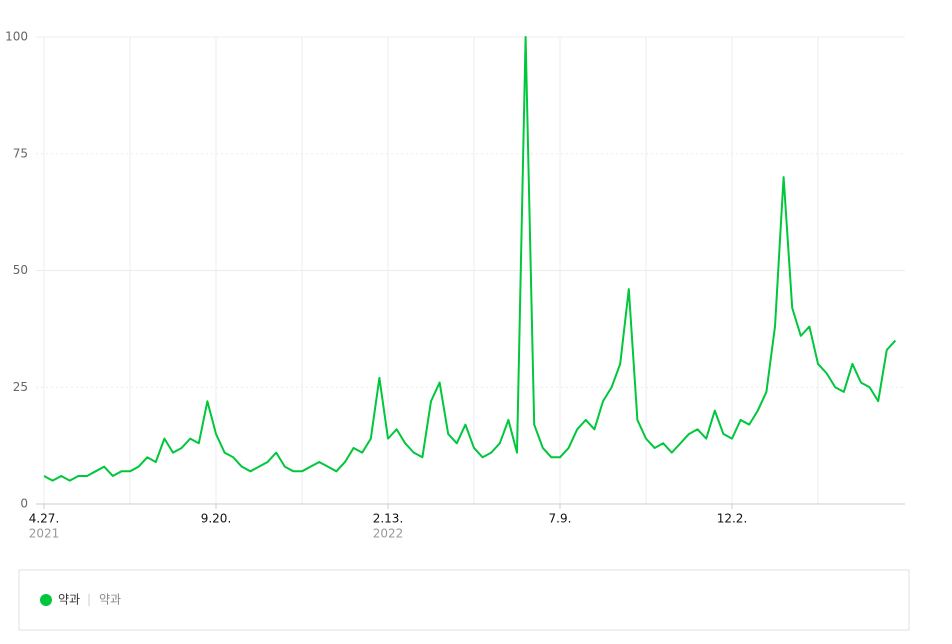  What do you see at coordinates (388, 534) in the screenshot?
I see `x-year-label: 2022` at bounding box center [388, 534].